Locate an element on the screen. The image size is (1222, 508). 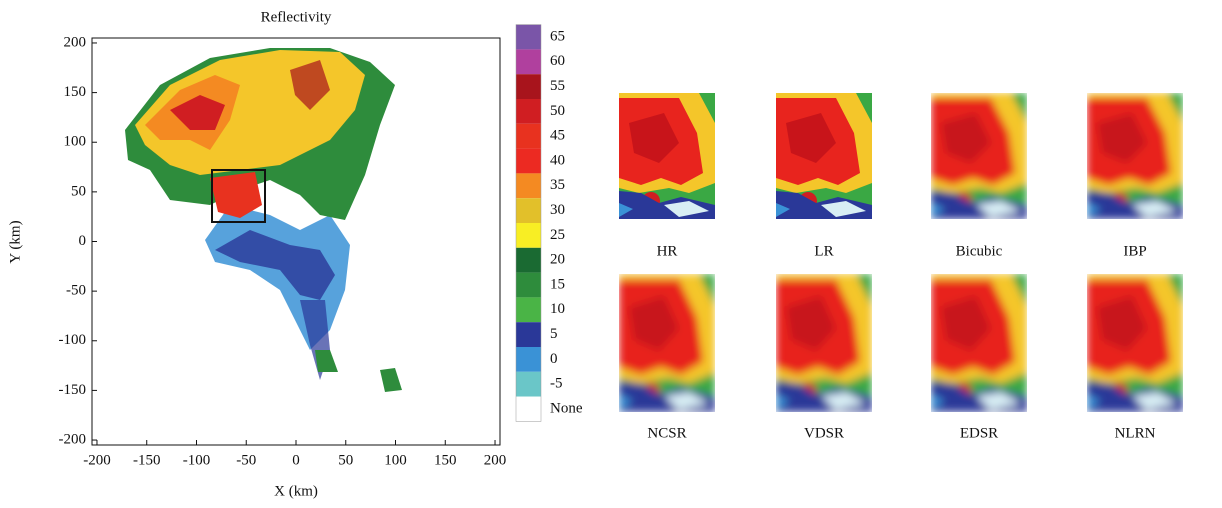
y-axis-label: Y (km) is located at coordinates (15, 241).